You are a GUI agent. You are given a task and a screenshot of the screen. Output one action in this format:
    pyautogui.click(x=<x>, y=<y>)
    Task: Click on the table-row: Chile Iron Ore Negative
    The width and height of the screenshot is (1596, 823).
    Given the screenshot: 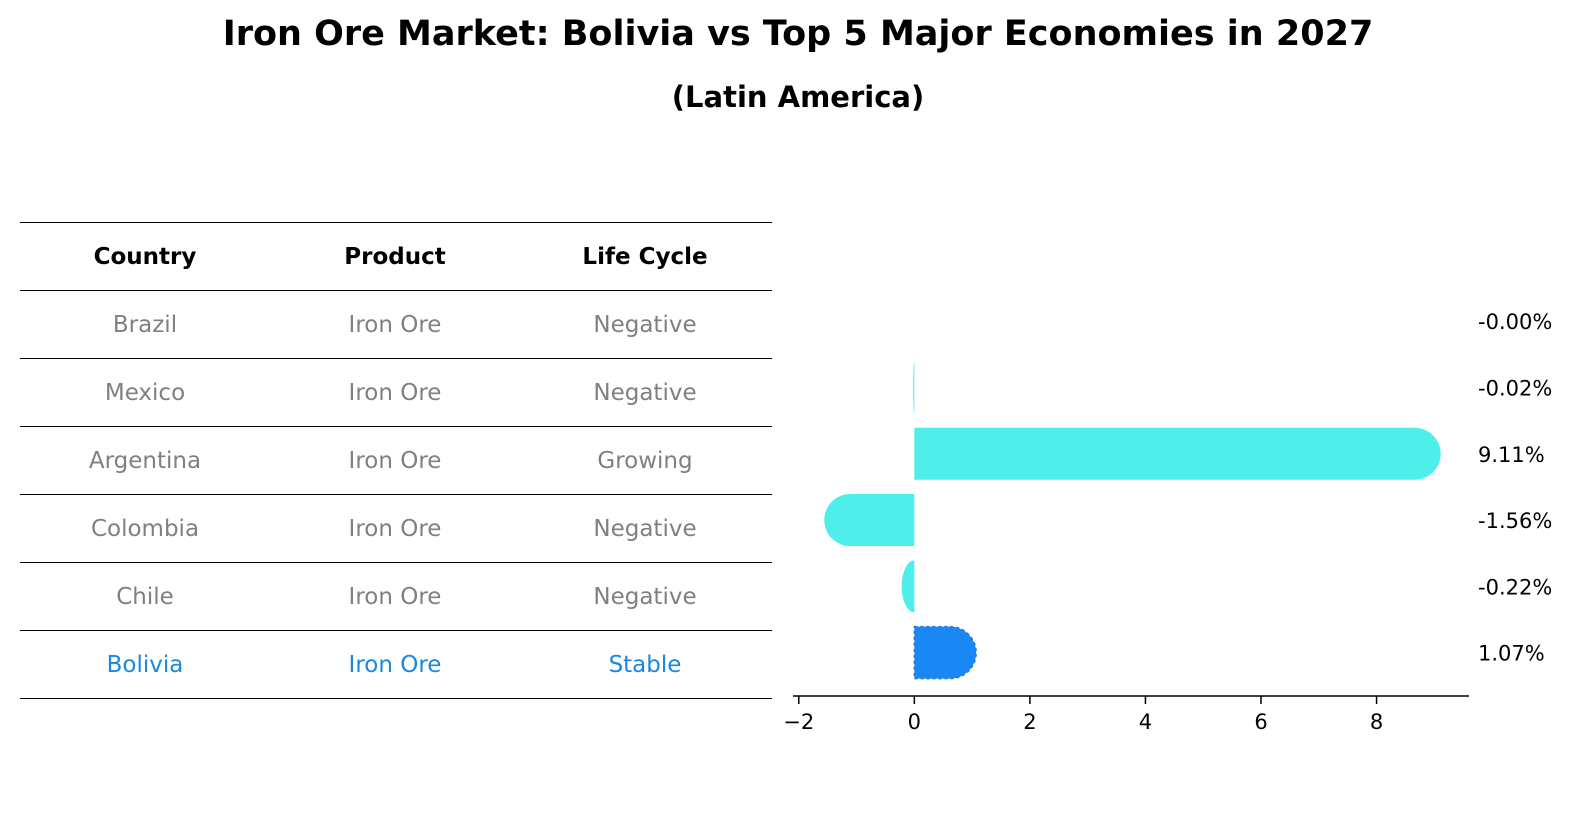 What is the action you would take?
    pyautogui.click(x=396, y=596)
    